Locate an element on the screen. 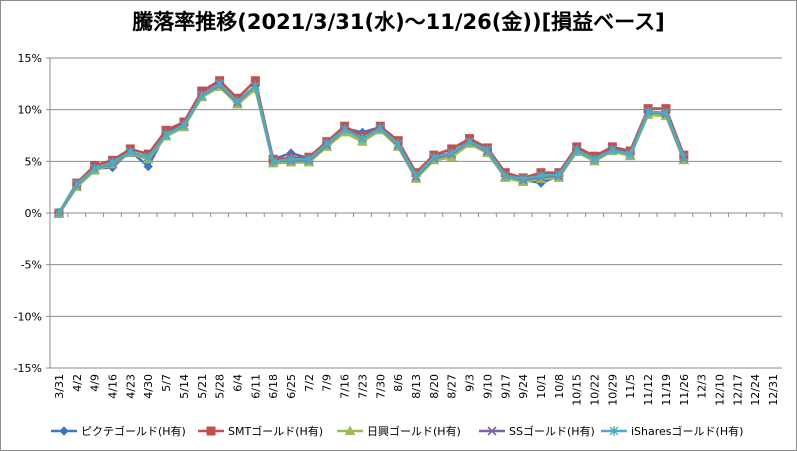 Image resolution: width=797 pixels, height=451 pixels. x-tick-label: 4/16 is located at coordinates (112, 386).